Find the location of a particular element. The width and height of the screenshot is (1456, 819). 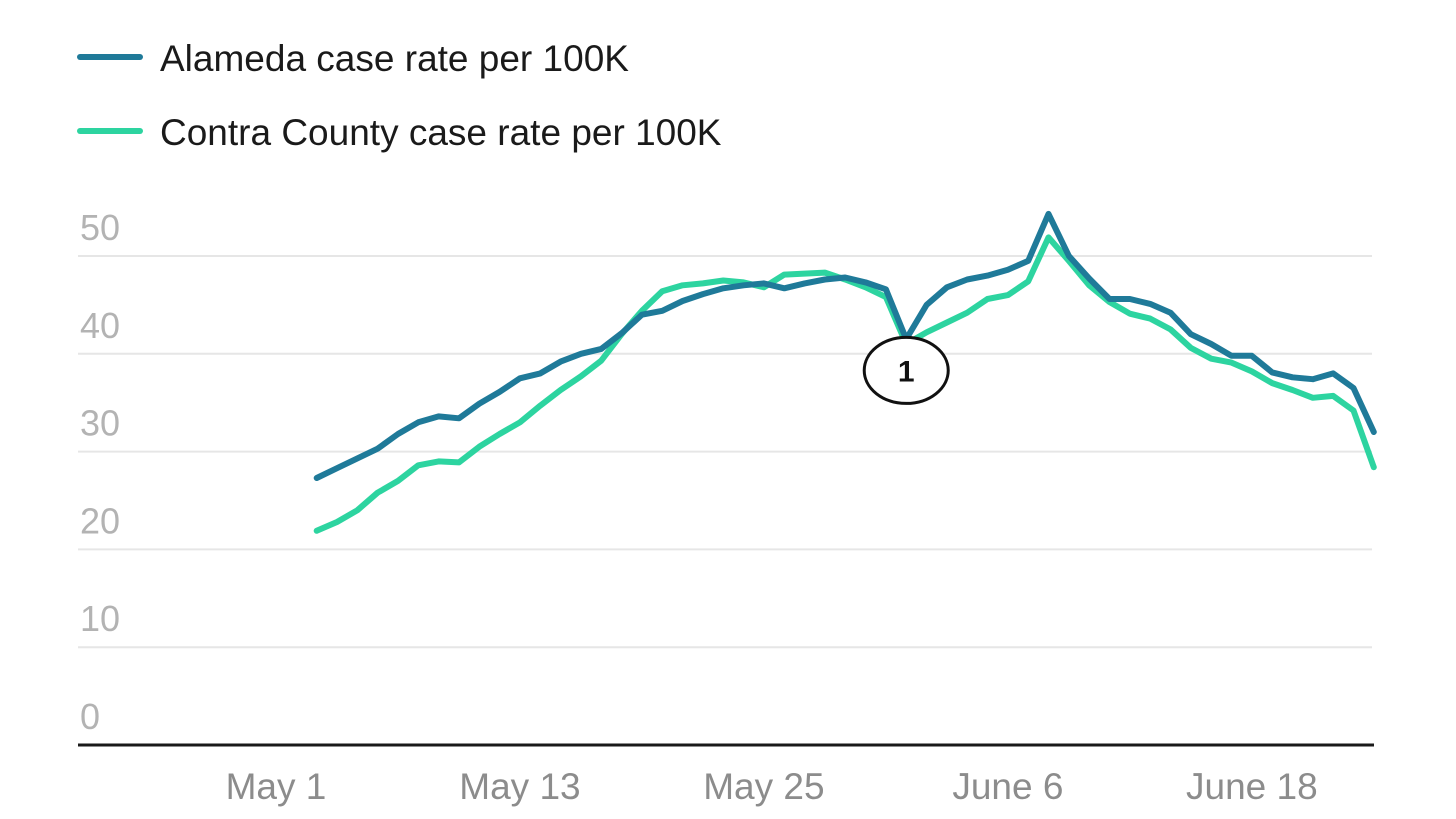

annotations: 1 is located at coordinates (906, 370).